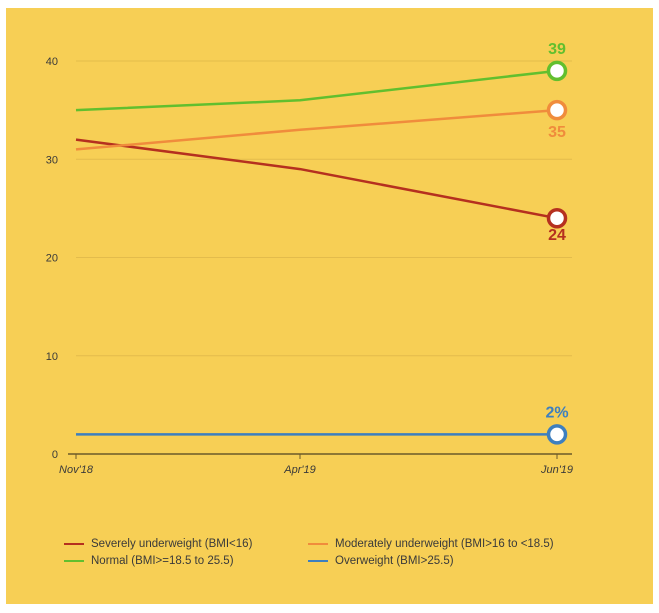 This screenshot has width=659, height=613. I want to click on end-marker-moderately-underweight, so click(557, 110).